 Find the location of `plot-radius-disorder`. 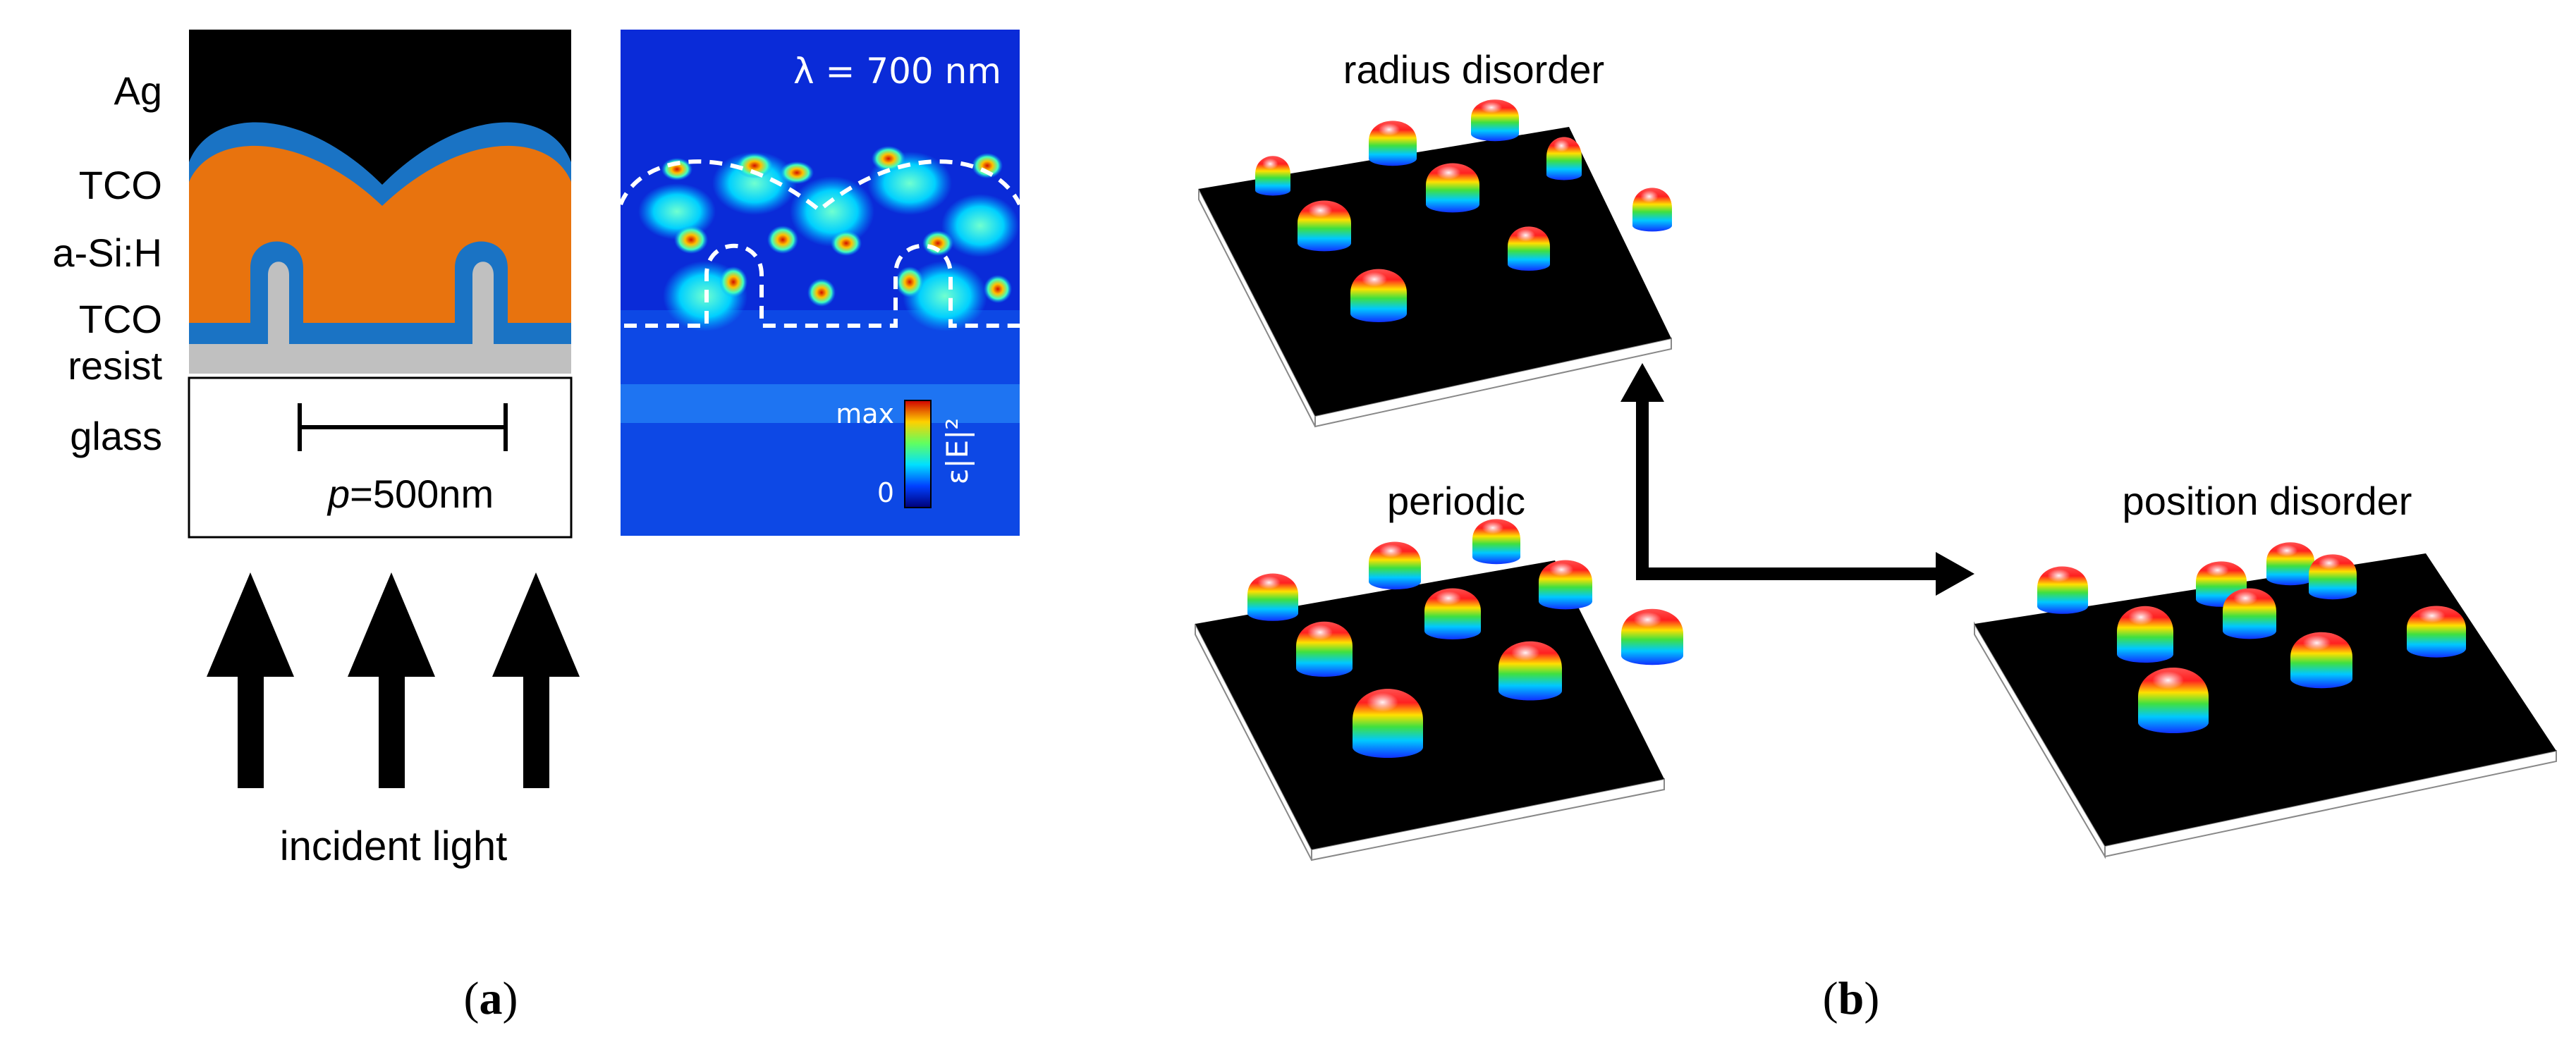

plot-radius-disorder is located at coordinates (1435, 277).